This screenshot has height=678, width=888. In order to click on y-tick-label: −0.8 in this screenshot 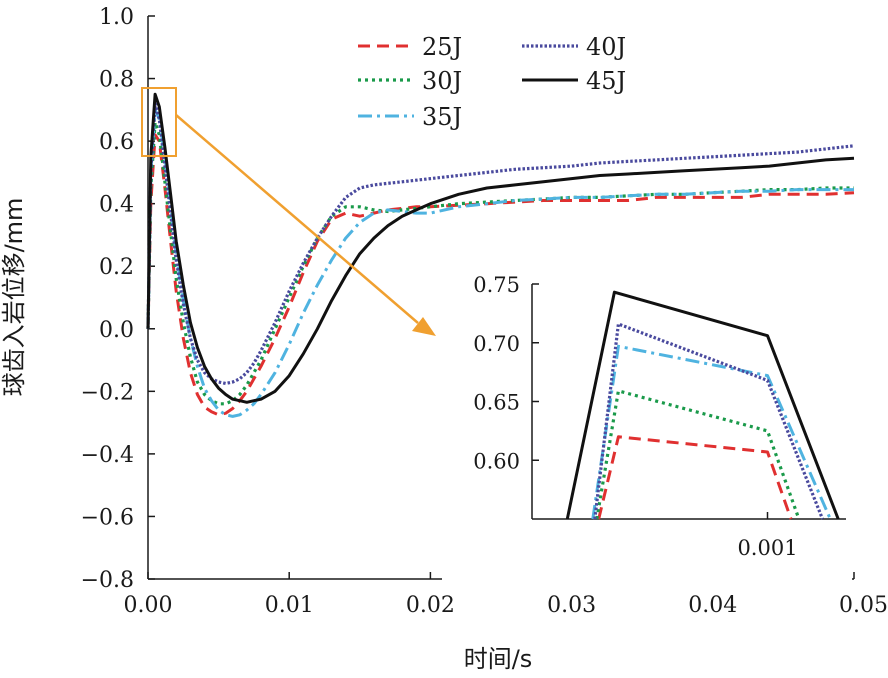, I will do `click(107, 580)`.